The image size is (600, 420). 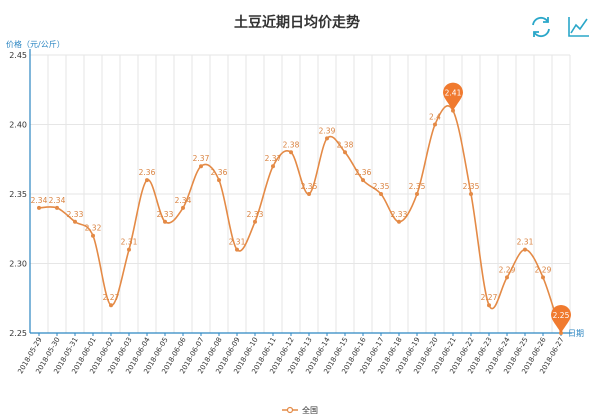 I want to click on refresh-icon, so click(x=541, y=27).